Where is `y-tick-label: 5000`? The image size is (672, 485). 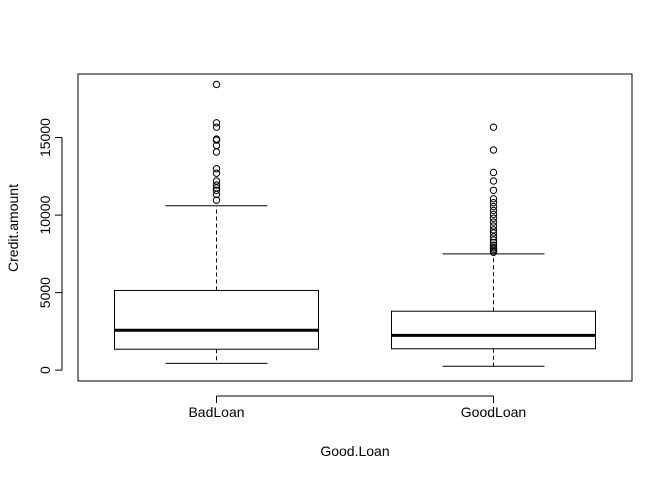 y-tick-label: 5000 is located at coordinates (45, 292).